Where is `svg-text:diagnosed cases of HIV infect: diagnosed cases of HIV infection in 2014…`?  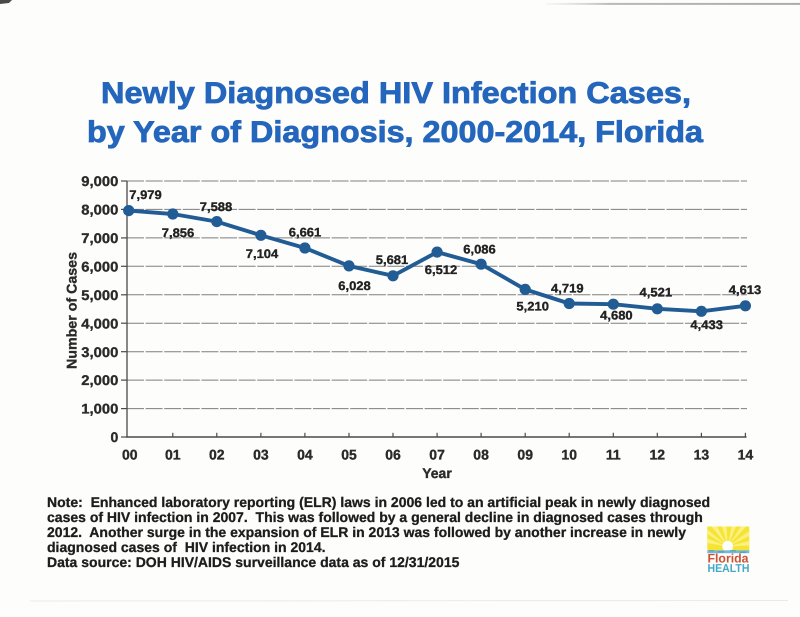 svg-text:diagnosed cases of HIV infect: diagnosed cases of HIV infection in 2014… is located at coordinates (186, 547).